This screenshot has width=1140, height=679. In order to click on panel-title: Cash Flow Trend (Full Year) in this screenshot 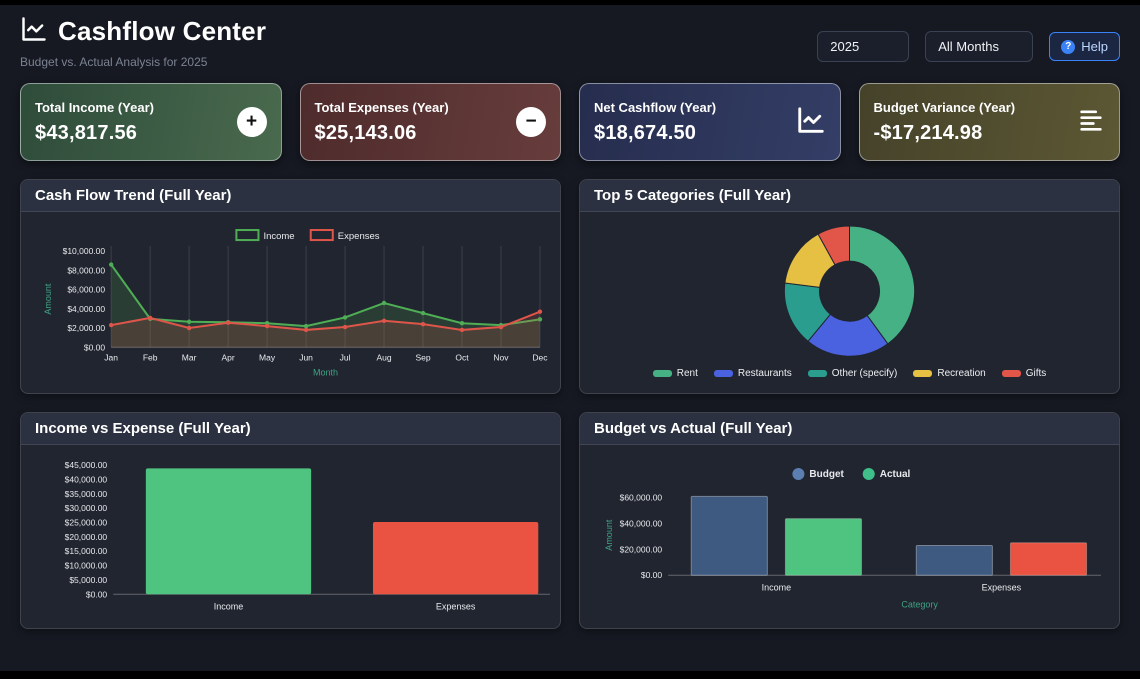, I will do `click(290, 196)`.